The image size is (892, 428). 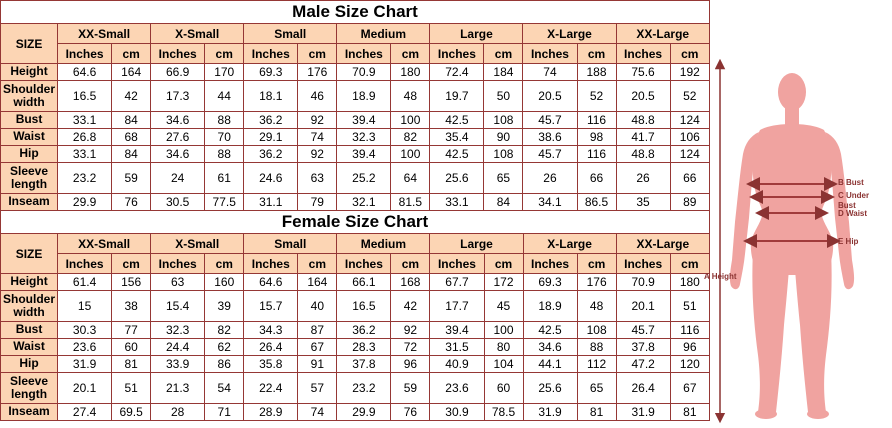 I want to click on measurement-cell: 24.6, so click(x=271, y=178).